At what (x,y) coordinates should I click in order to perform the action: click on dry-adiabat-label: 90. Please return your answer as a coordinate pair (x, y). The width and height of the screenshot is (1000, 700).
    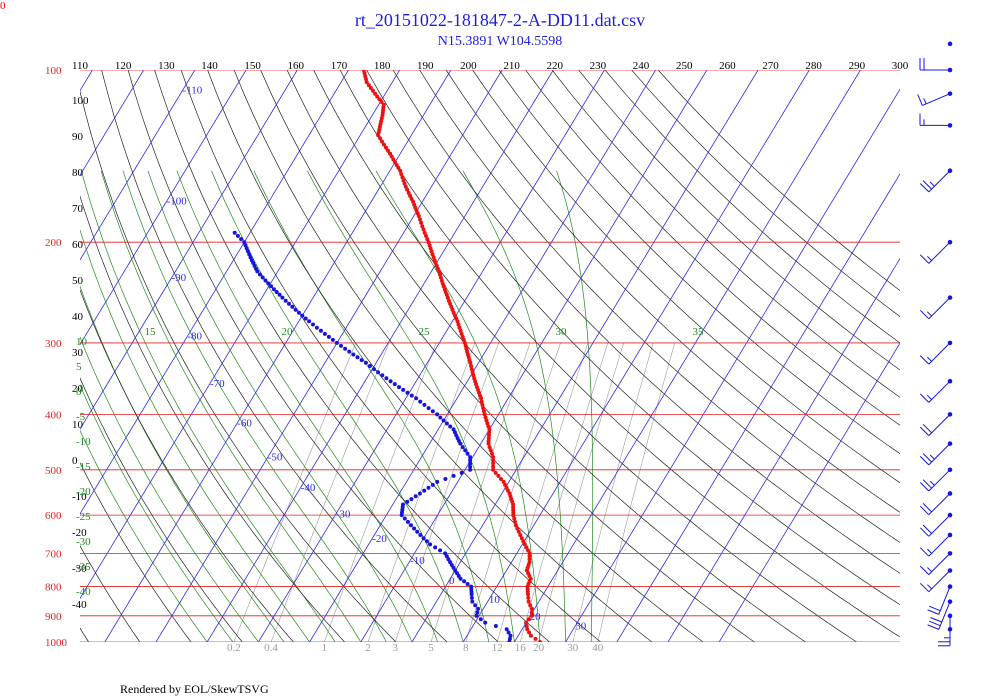
    Looking at the image, I should click on (78, 137).